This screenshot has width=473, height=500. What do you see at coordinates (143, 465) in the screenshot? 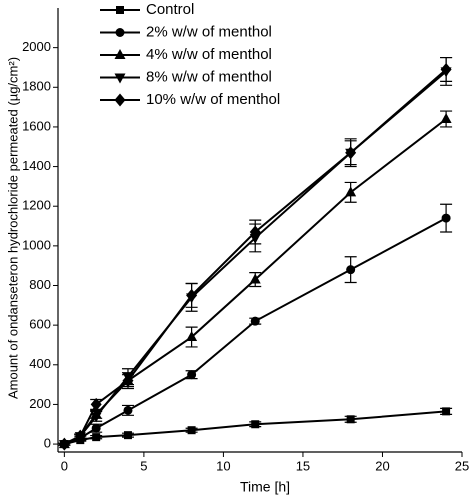
I see `x-tick-label: 5` at bounding box center [143, 465].